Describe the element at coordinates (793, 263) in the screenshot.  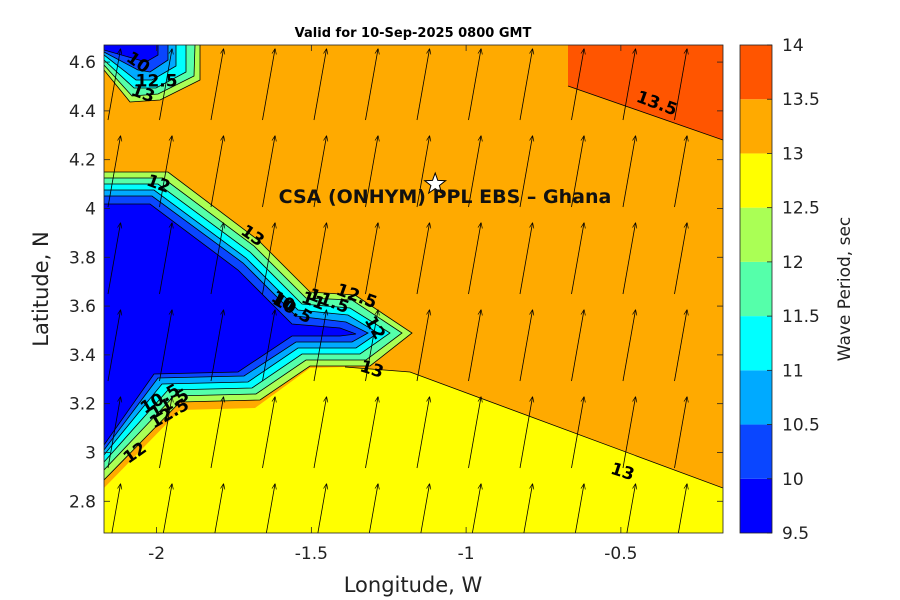
I see `colorbar-tick-label: 12` at that location.